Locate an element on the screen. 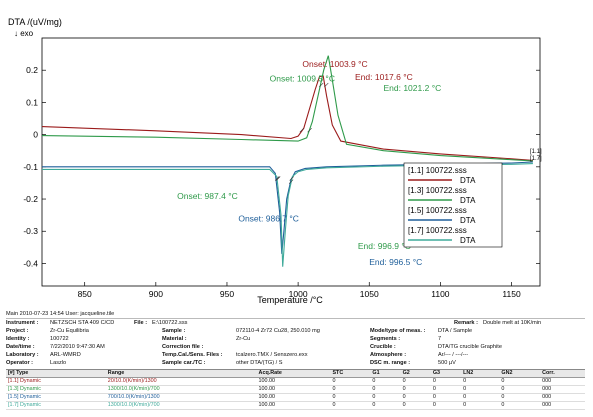 The width and height of the screenshot is (593, 417). sample-key: Sample : is located at coordinates (174, 331).